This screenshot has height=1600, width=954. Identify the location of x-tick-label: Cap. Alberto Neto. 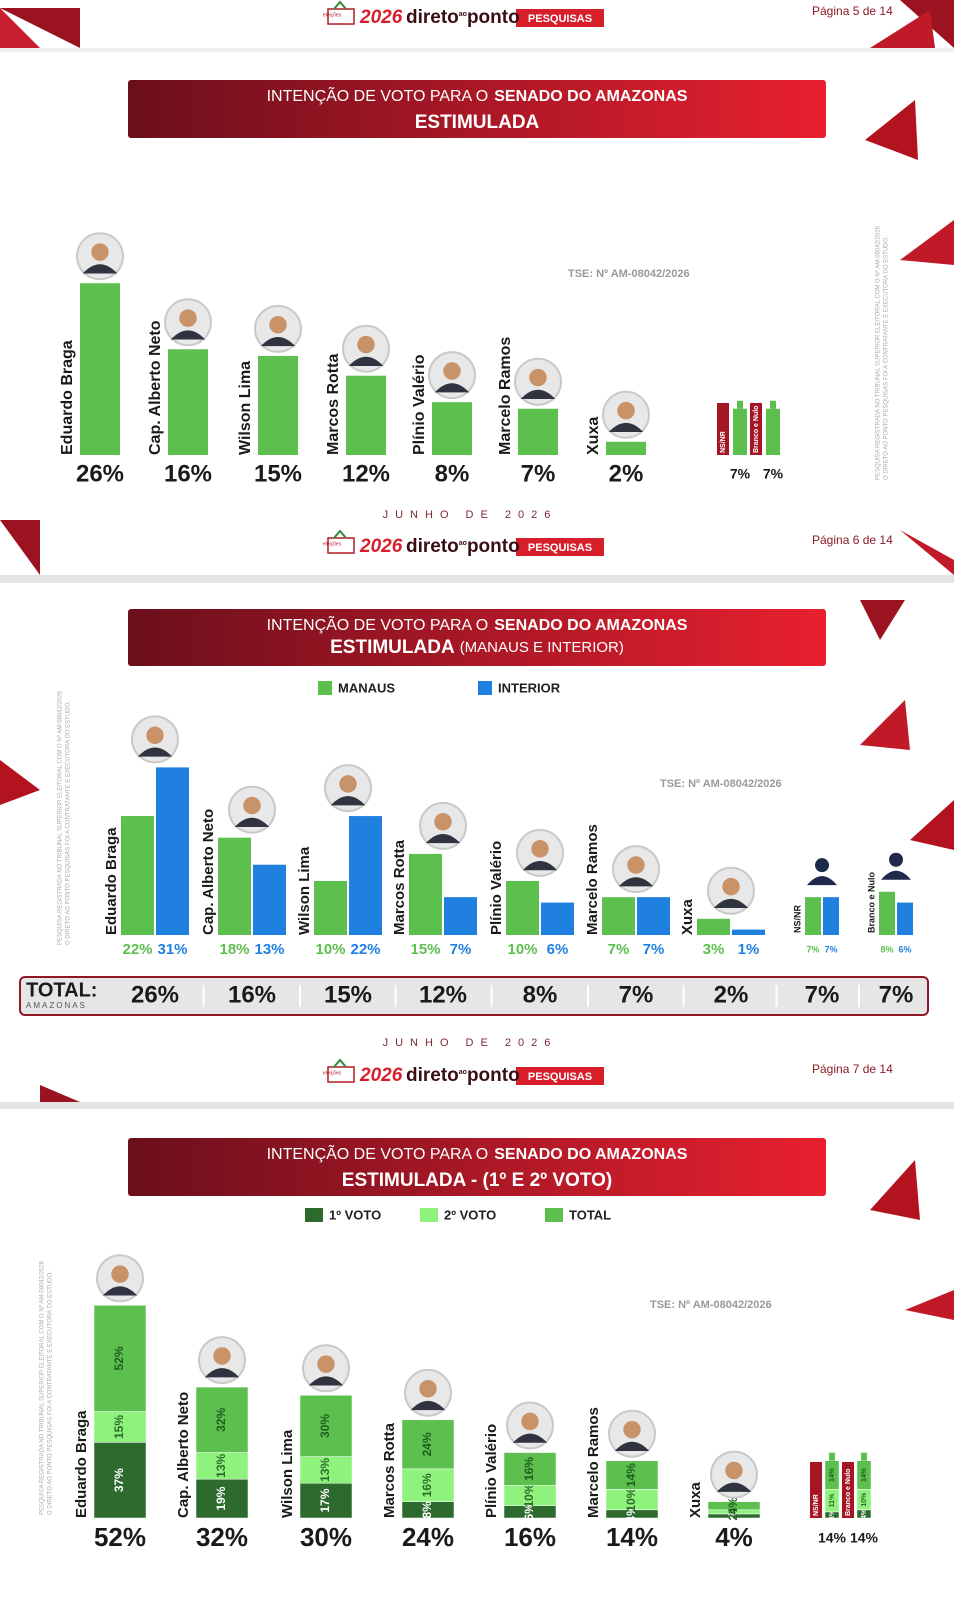
(155, 387).